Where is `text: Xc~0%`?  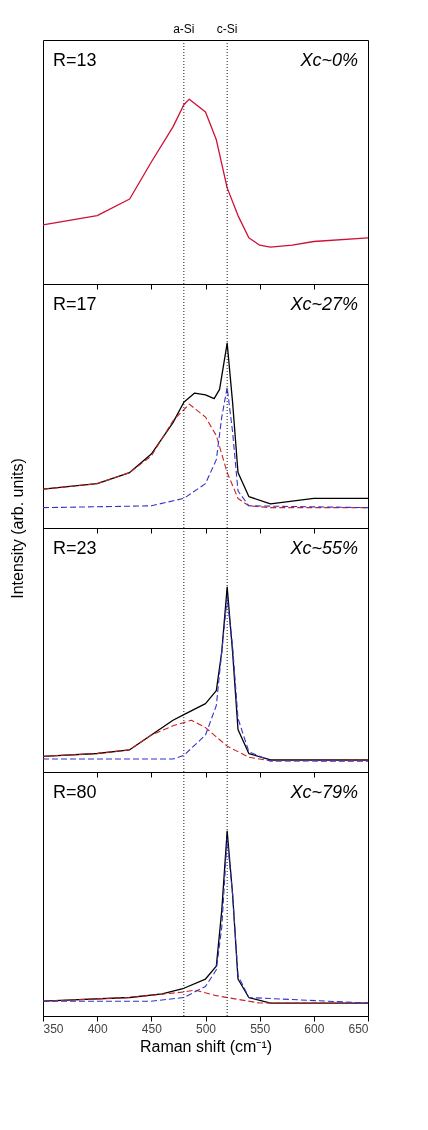
text: Xc~0% is located at coordinates (328, 60).